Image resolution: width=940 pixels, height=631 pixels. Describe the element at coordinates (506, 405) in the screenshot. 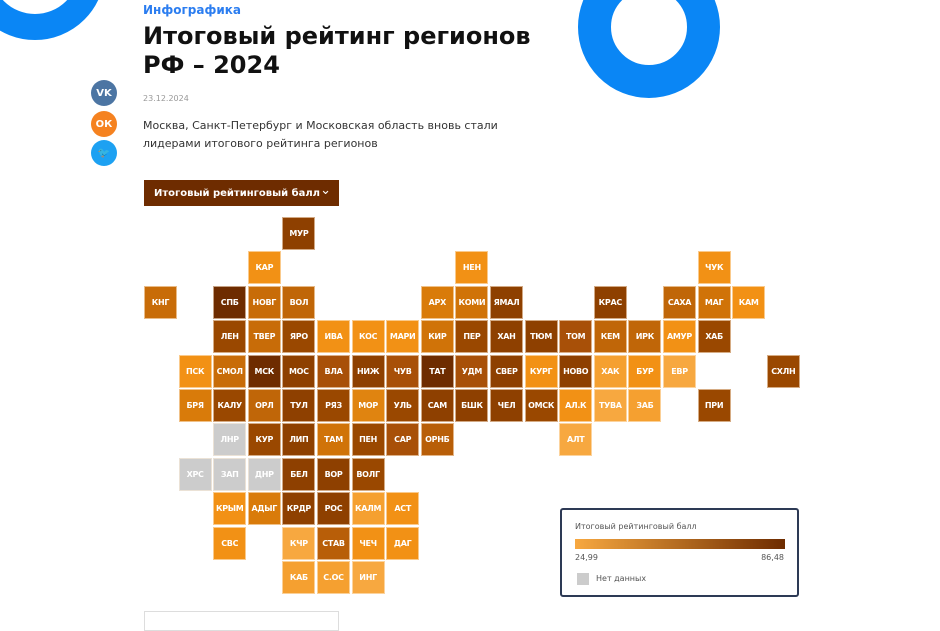

I see `region-tile: ЧЕЛ` at that location.